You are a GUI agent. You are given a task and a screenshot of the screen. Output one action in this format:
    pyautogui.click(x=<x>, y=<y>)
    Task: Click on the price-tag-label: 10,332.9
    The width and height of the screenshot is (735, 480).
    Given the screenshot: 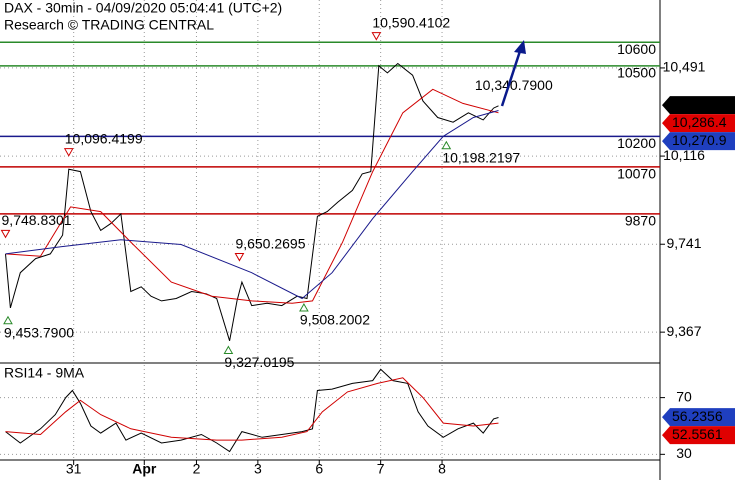 What is the action you would take?
    pyautogui.click(x=699, y=104)
    